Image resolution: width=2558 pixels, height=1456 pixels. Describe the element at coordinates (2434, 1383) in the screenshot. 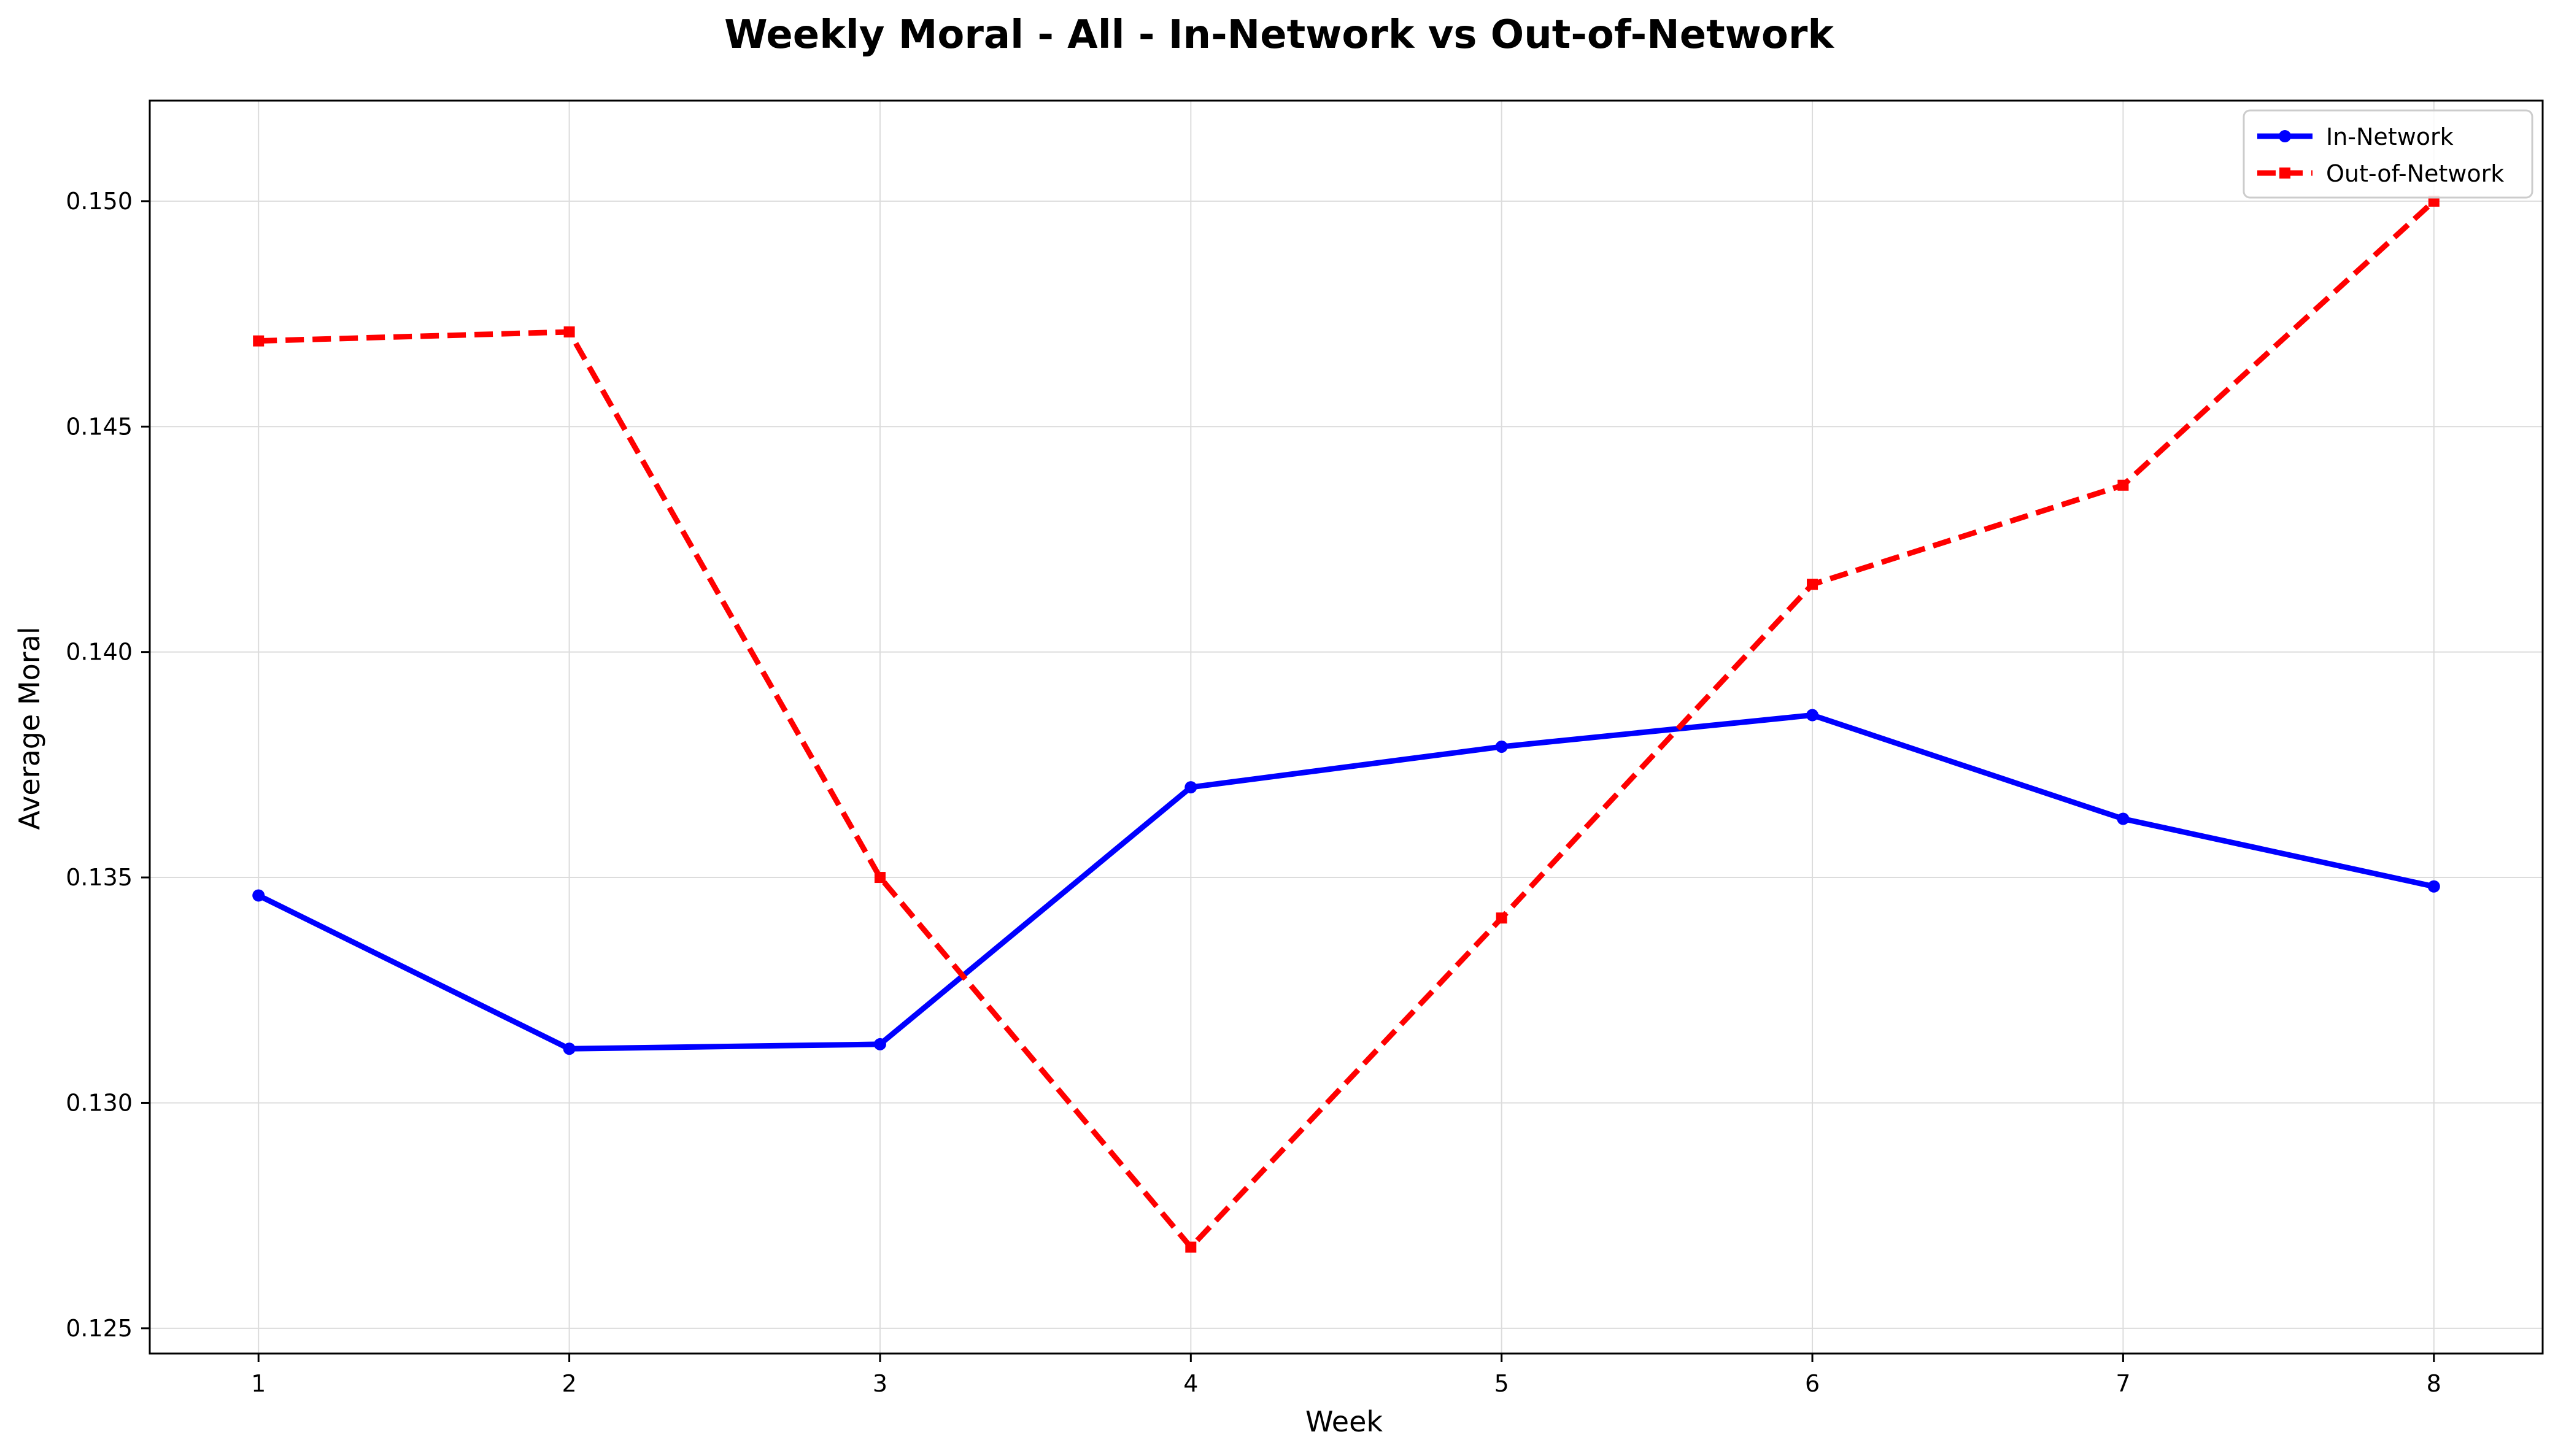

I see `x-tick-label: 8` at that location.